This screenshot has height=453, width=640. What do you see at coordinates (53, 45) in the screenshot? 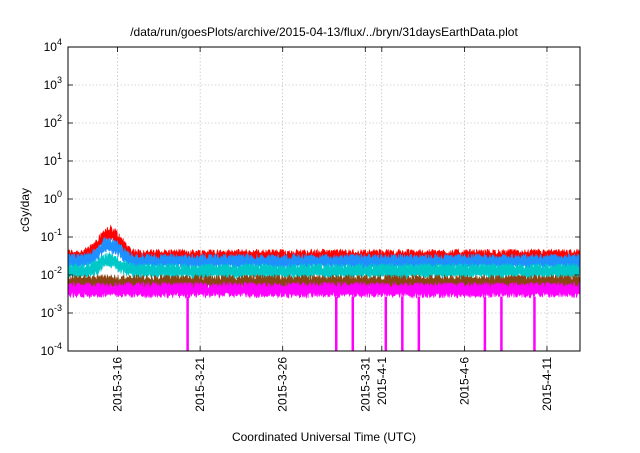
I see `y-tick-label: 10⁴` at bounding box center [53, 45].